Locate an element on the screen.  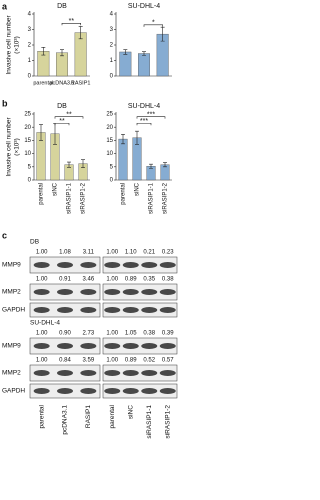
quantification: 1.08 is located at coordinates (65, 253).